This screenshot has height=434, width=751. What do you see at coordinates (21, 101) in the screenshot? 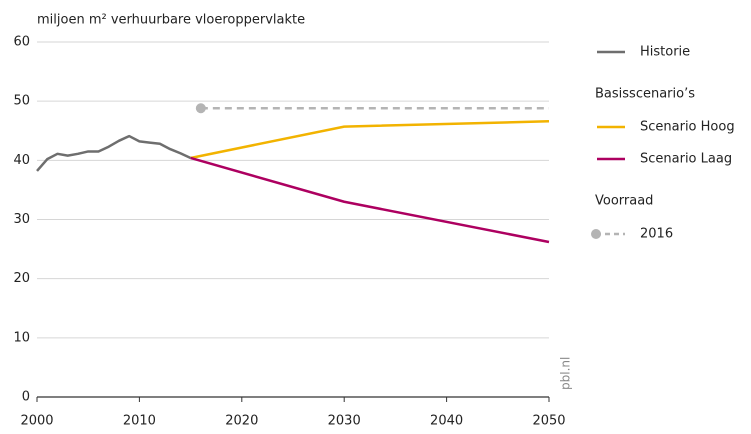
I see `y-tick-label: 50` at bounding box center [21, 101].